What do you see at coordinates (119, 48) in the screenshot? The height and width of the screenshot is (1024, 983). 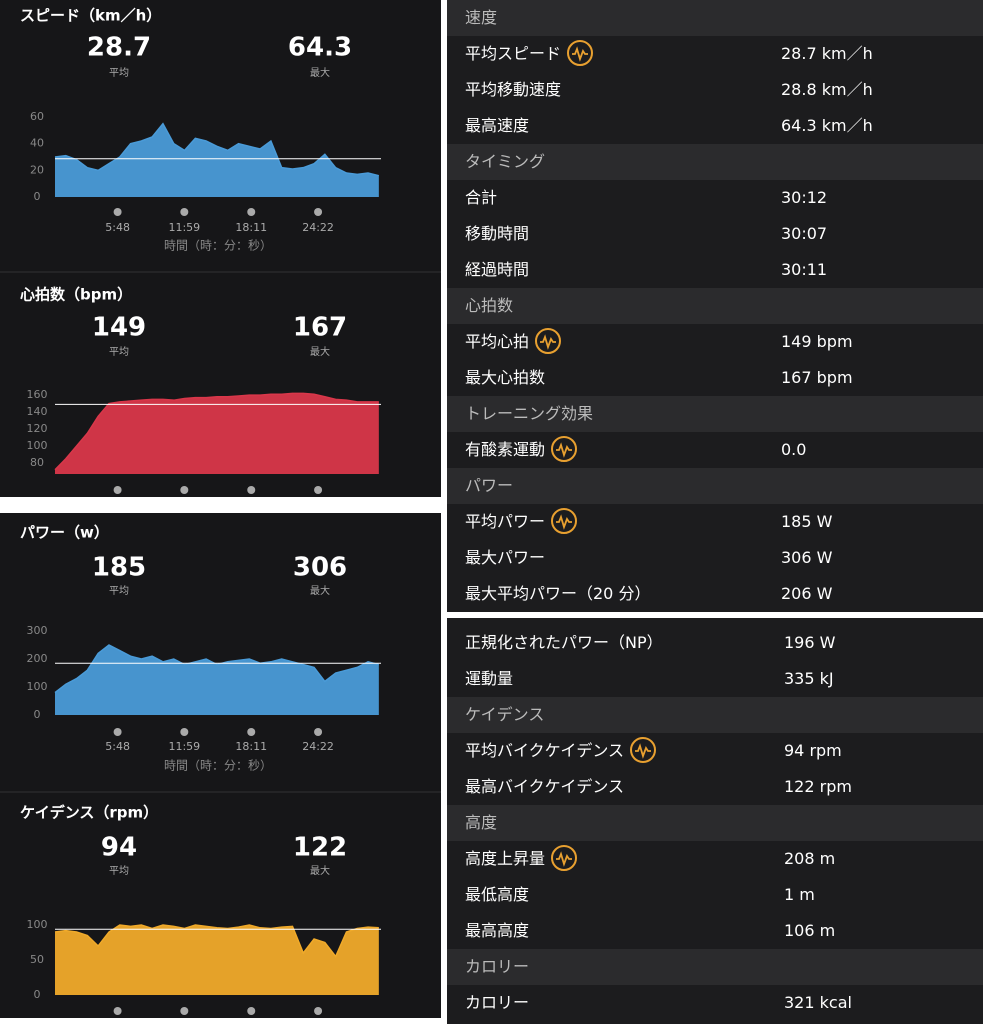 I see `stat-value: 28.7` at bounding box center [119, 48].